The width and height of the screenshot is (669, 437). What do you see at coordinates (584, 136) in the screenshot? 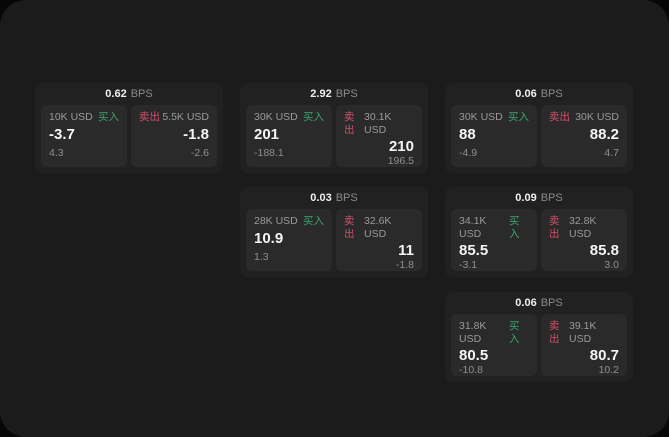
I see `sell-panel: 卖出 30K USD 88.2 4.7` at bounding box center [584, 136].